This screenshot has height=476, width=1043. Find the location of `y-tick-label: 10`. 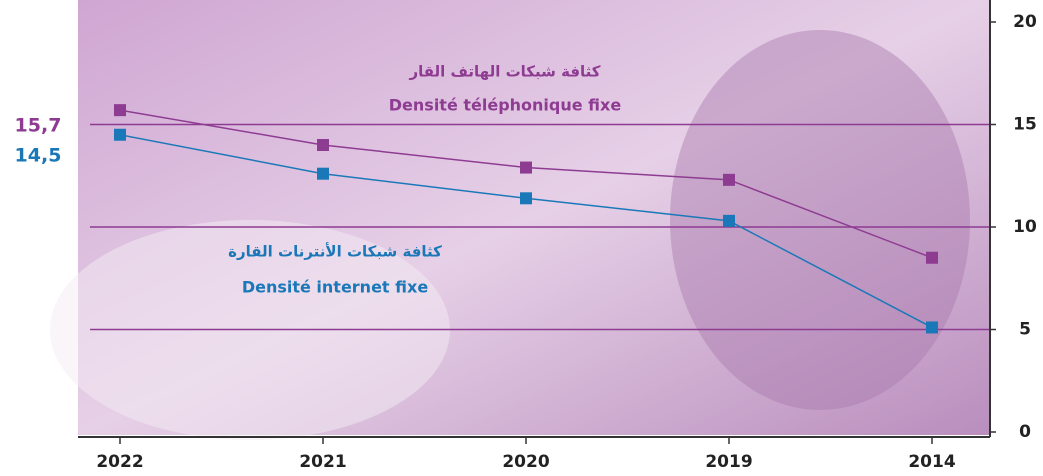

y-tick-label: 10 is located at coordinates (1025, 227).